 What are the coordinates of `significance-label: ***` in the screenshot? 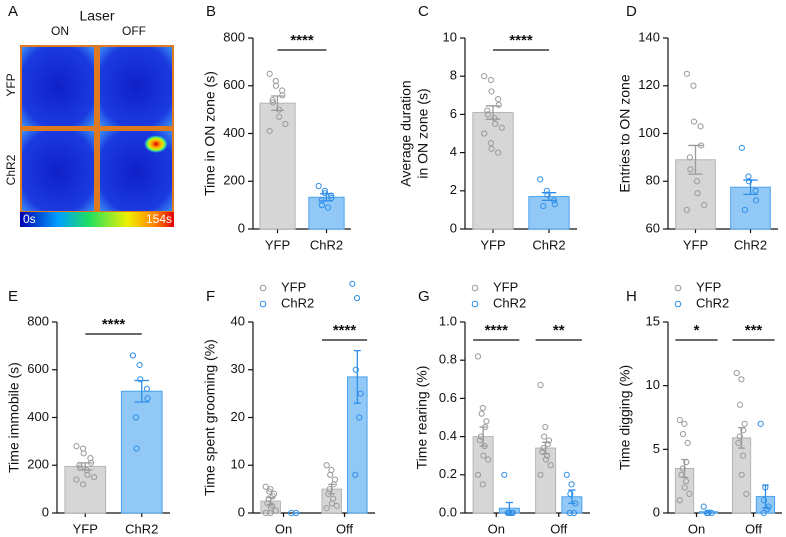 It's located at (754, 330).